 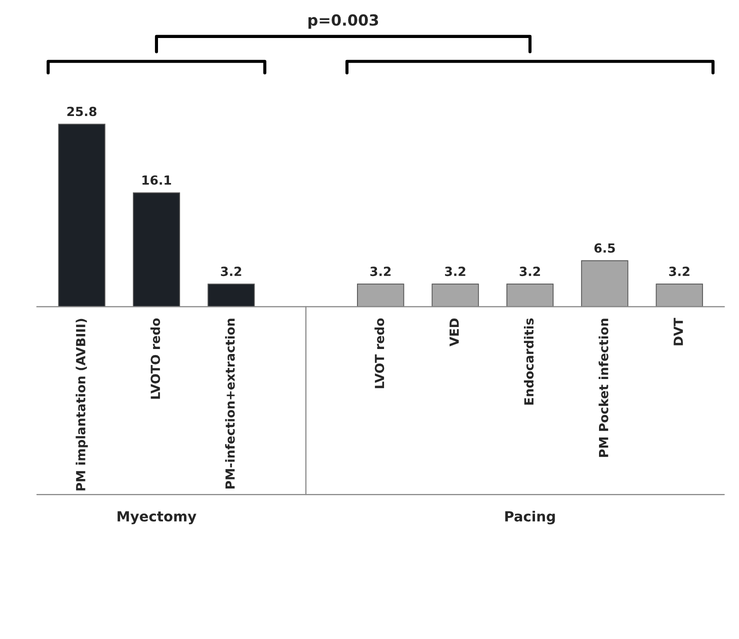 What do you see at coordinates (230, 403) in the screenshot?
I see `x-tick-label: PM-infection+extraction` at bounding box center [230, 403].